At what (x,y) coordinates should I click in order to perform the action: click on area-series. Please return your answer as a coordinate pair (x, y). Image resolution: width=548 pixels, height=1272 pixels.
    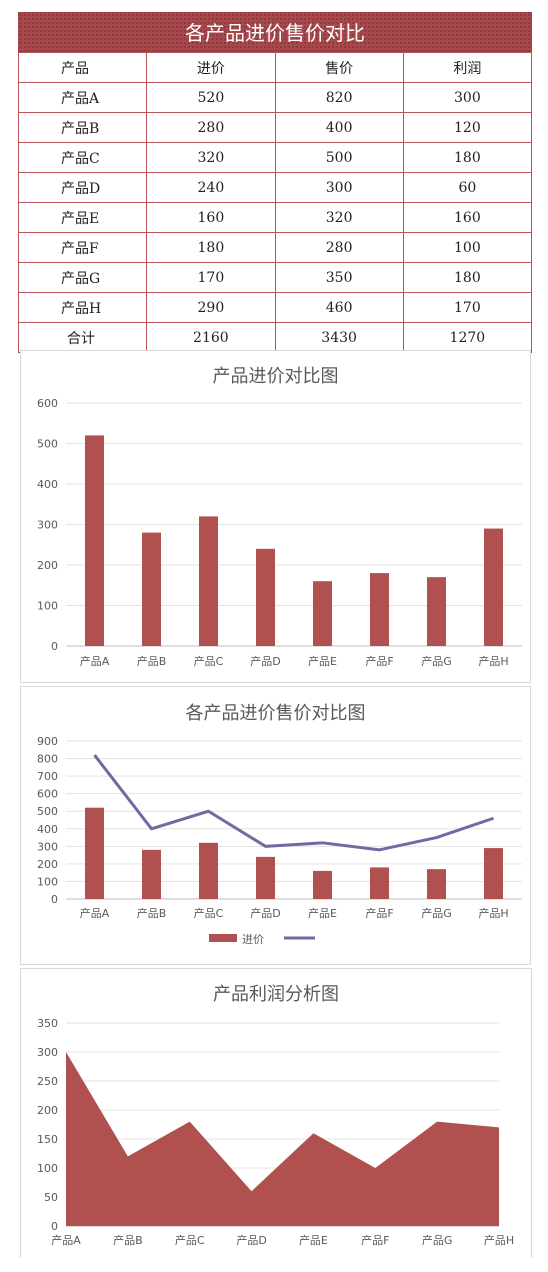
    Looking at the image, I should click on (282, 1139).